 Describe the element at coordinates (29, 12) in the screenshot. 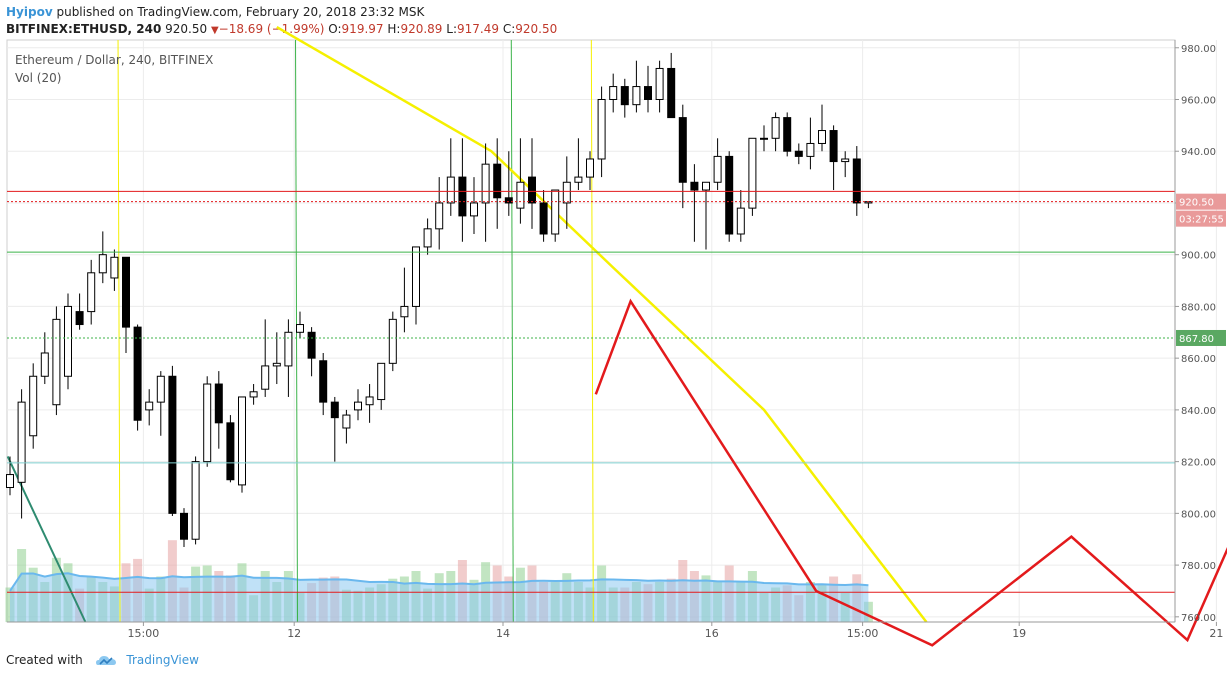

I see `author-name: Hyipov` at that location.